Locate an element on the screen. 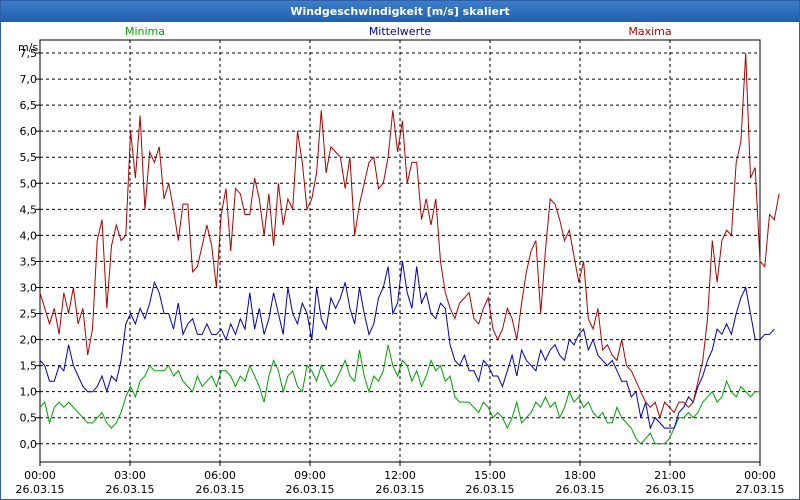 The image size is (800, 500). y-tick-label: 7,0 is located at coordinates (29, 79).